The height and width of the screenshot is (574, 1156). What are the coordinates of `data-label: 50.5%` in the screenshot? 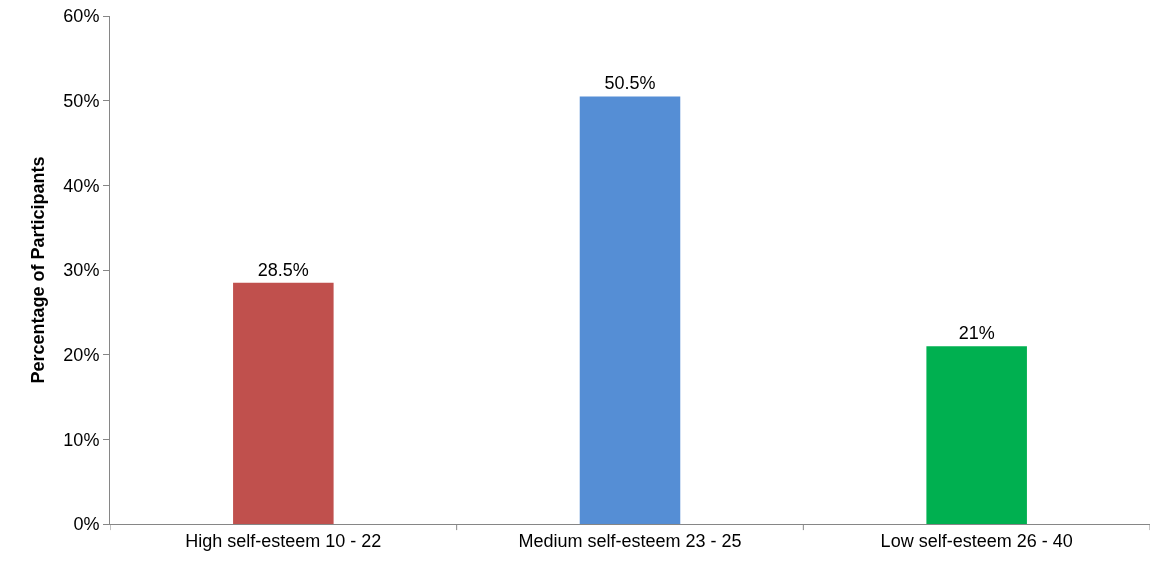 It's located at (630, 83).